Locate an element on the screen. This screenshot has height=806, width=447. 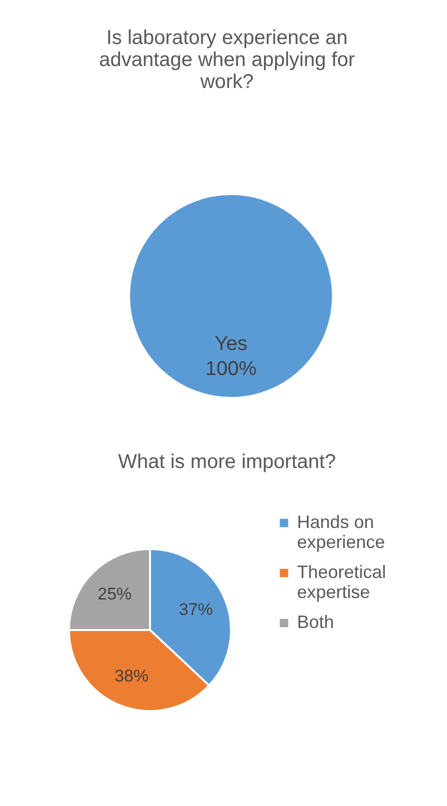
chart-title: What is more important? is located at coordinates (227, 462).